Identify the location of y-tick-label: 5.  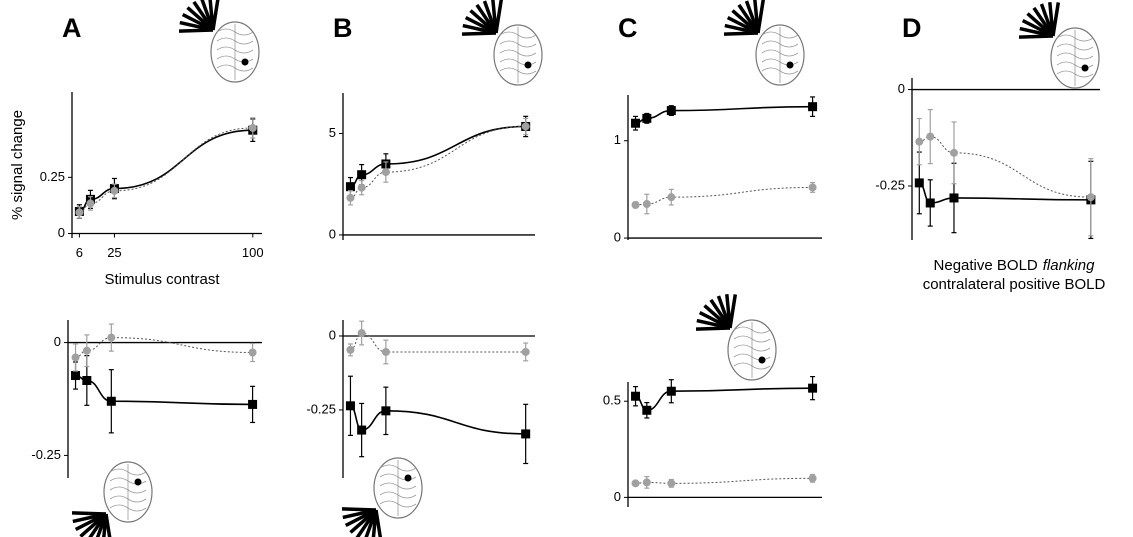
(332, 132).